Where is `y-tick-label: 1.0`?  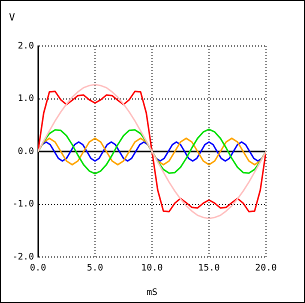 y-tick-label: 1.0 is located at coordinates (26, 99).